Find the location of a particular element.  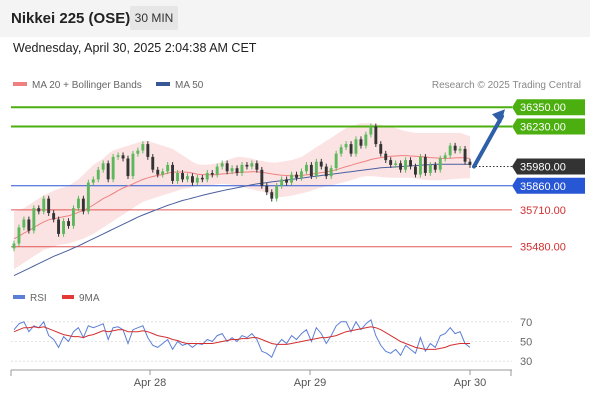

level-label: 35980.00 is located at coordinates (543, 168).